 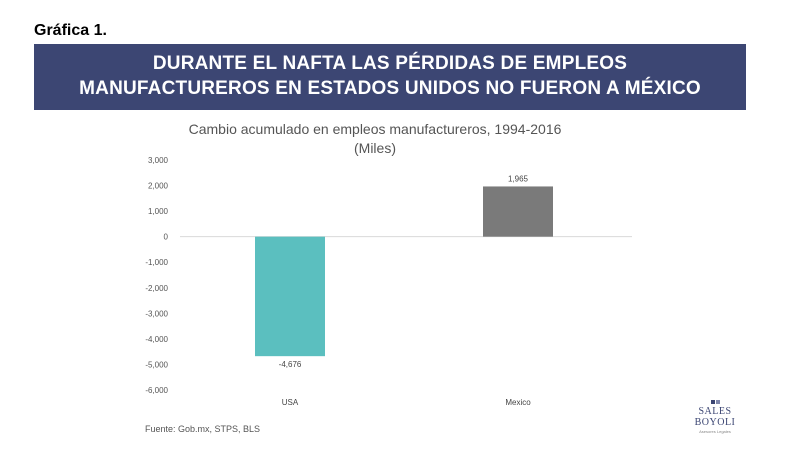 What do you see at coordinates (156, 364) in the screenshot?
I see `y-tick-label: -5,000` at bounding box center [156, 364].